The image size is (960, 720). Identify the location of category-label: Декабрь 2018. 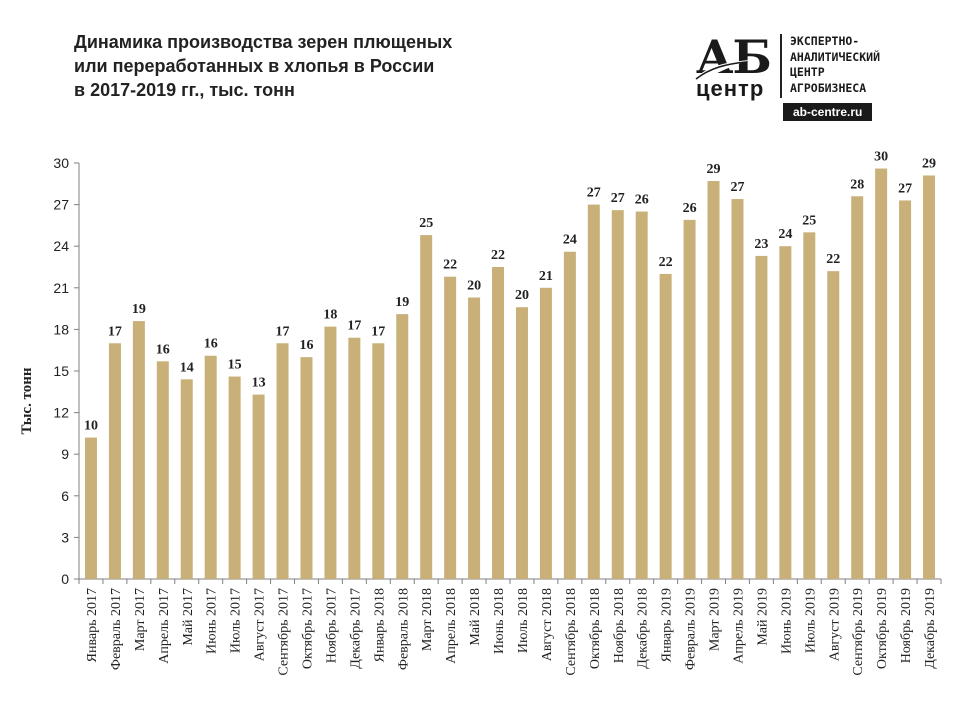
(643, 628).